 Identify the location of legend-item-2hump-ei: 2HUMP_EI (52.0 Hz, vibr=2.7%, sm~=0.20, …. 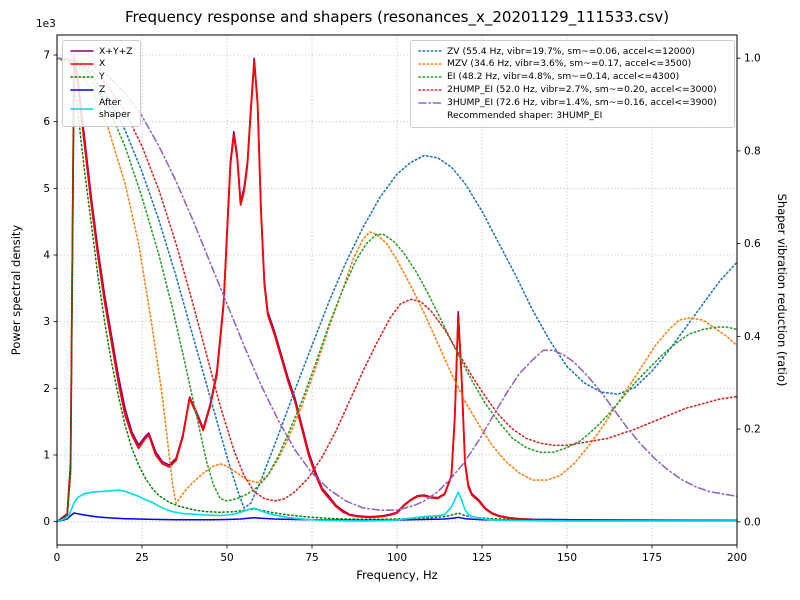
(572, 90).